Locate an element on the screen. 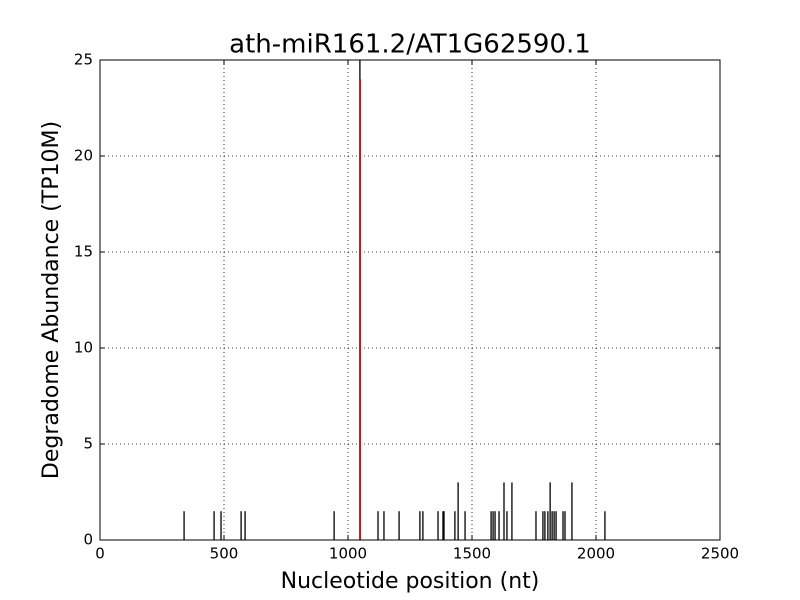  x-tick-label: 1500 is located at coordinates (472, 554).